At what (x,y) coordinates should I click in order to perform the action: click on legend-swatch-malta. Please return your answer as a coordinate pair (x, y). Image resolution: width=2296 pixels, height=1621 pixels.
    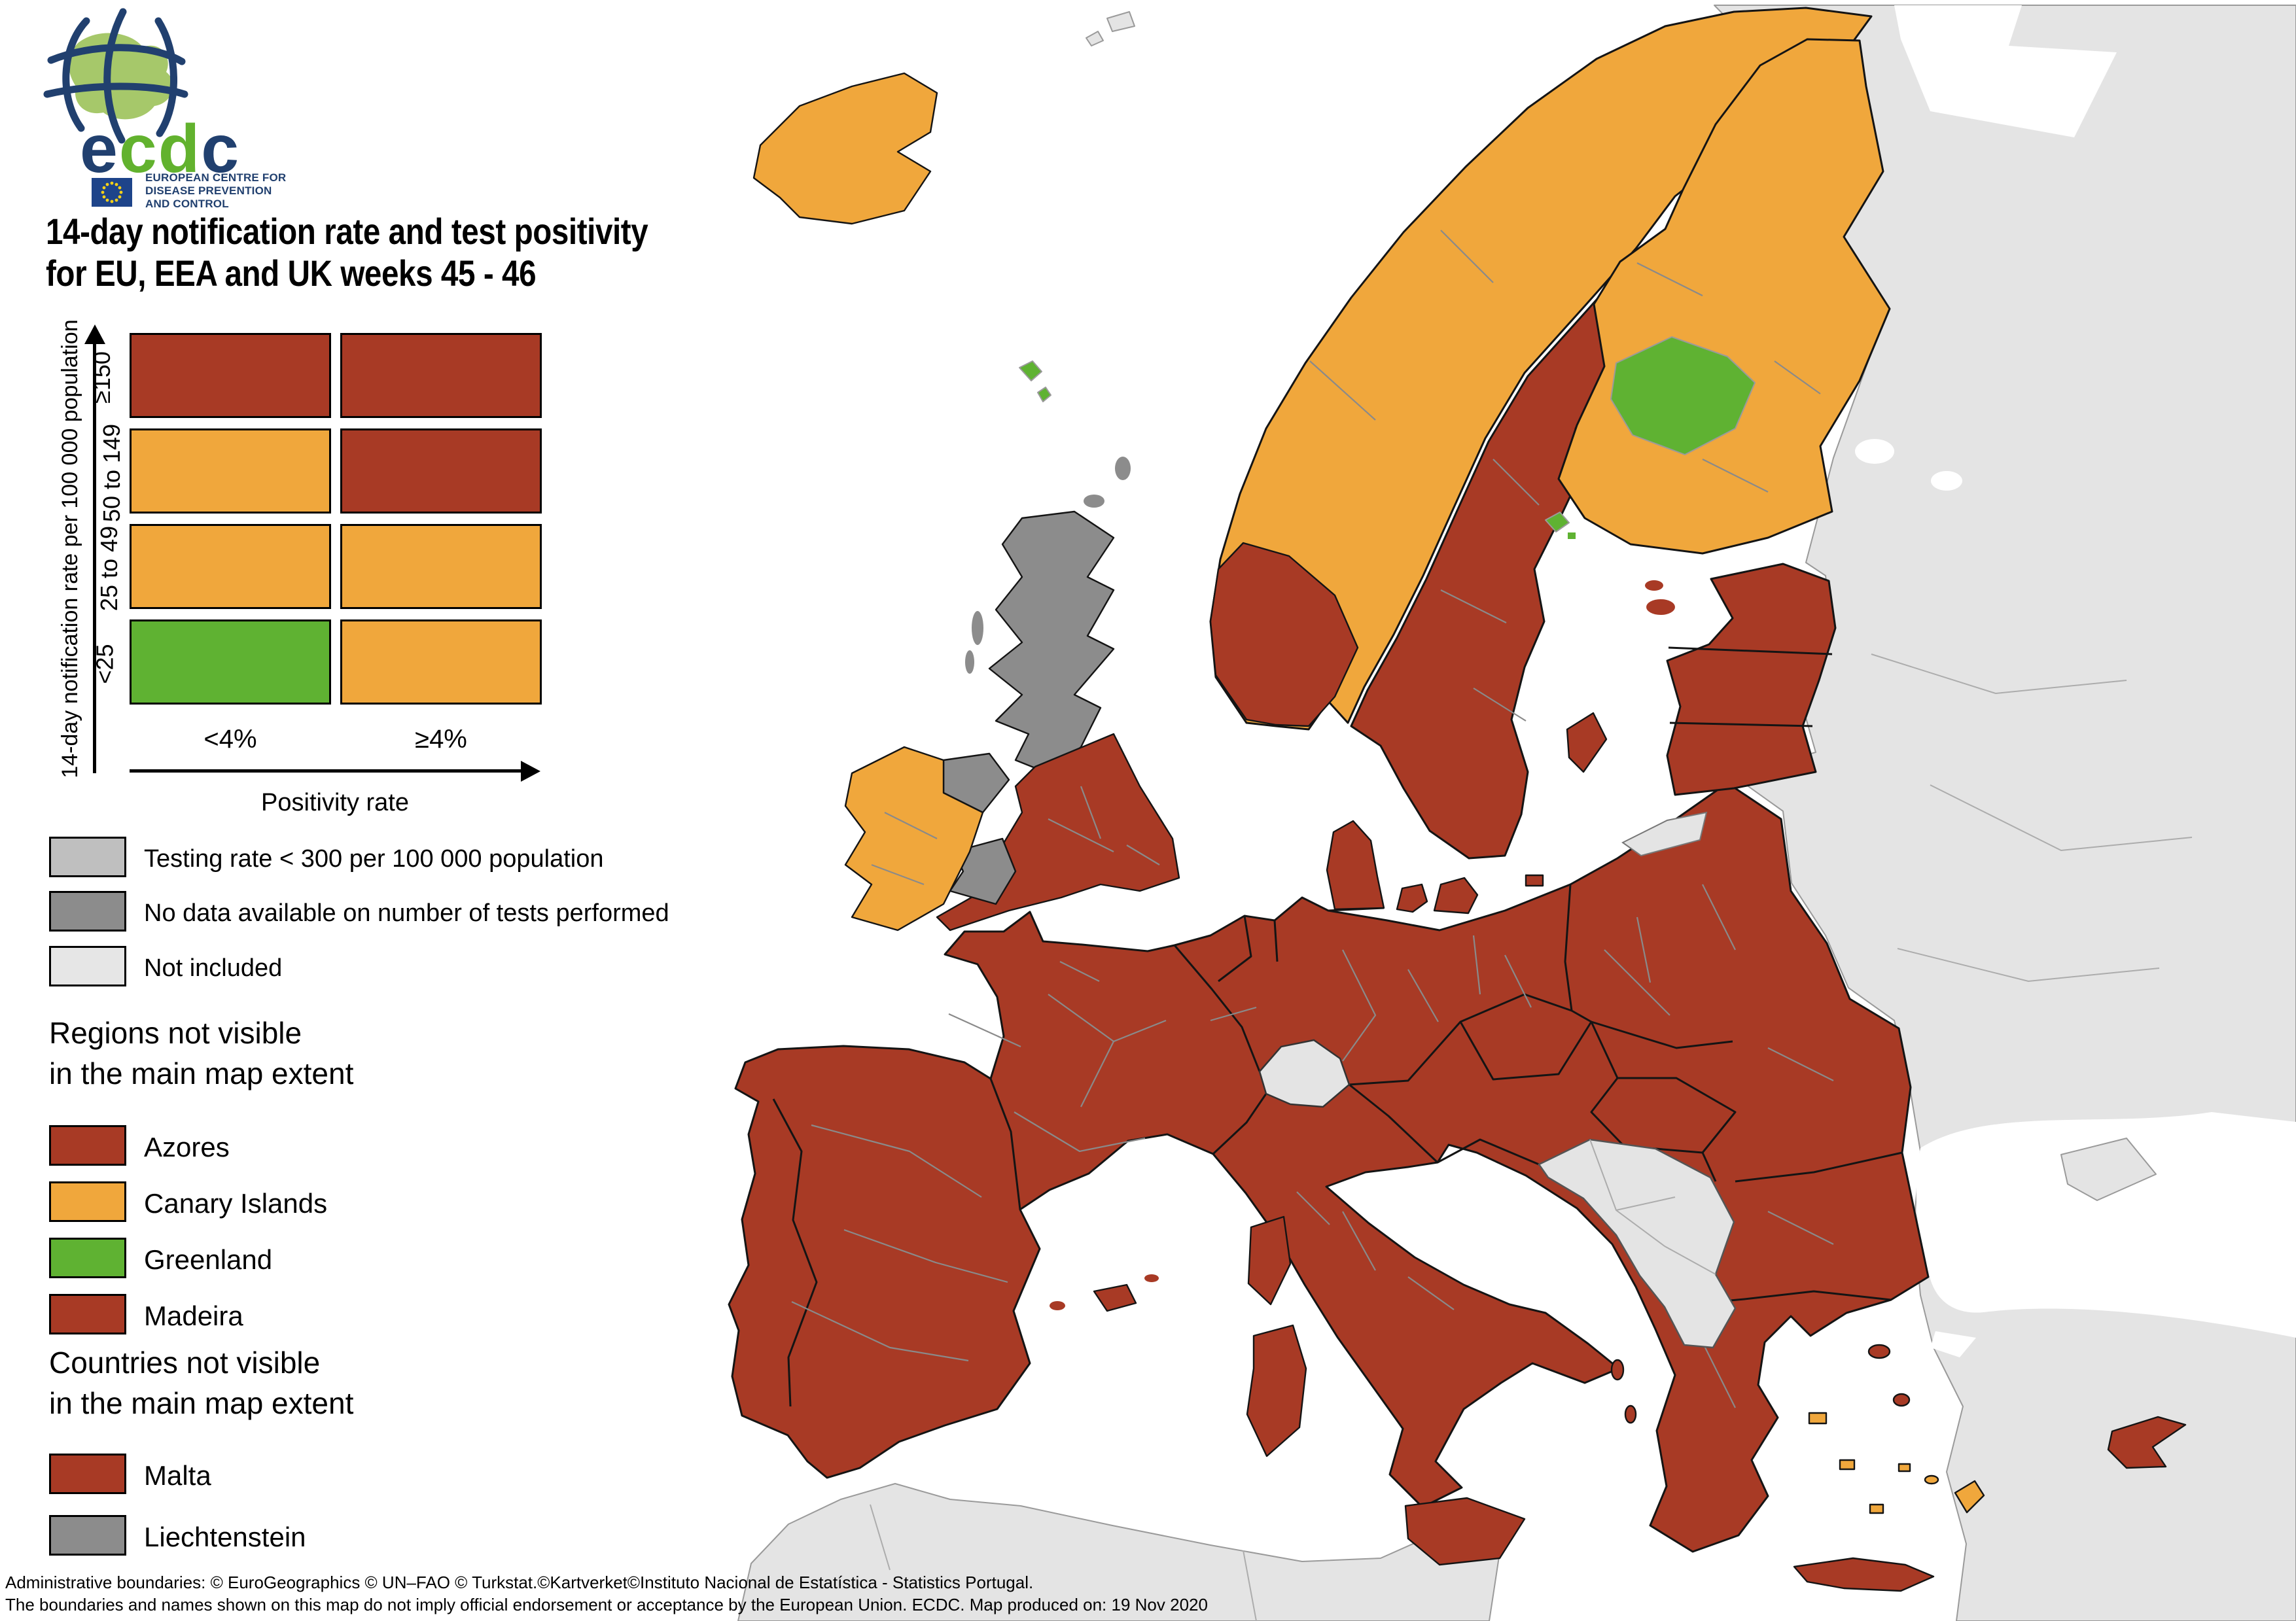
    Looking at the image, I should click on (87, 1474).